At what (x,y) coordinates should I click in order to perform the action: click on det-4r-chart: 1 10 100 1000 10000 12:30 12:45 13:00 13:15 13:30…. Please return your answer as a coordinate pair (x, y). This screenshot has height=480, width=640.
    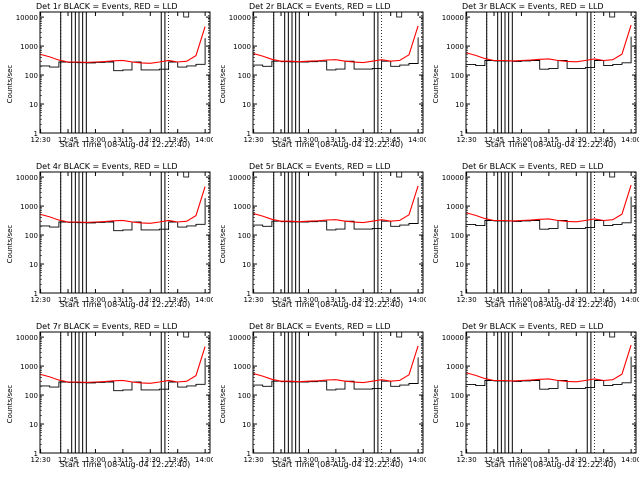
    Looking at the image, I should click on (114, 237).